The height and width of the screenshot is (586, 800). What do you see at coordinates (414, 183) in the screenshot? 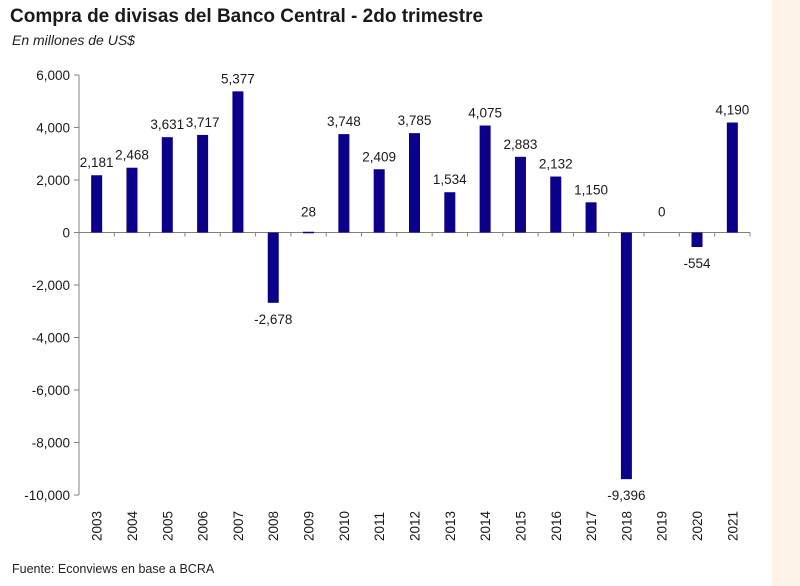
I see `bar-2012` at bounding box center [414, 183].